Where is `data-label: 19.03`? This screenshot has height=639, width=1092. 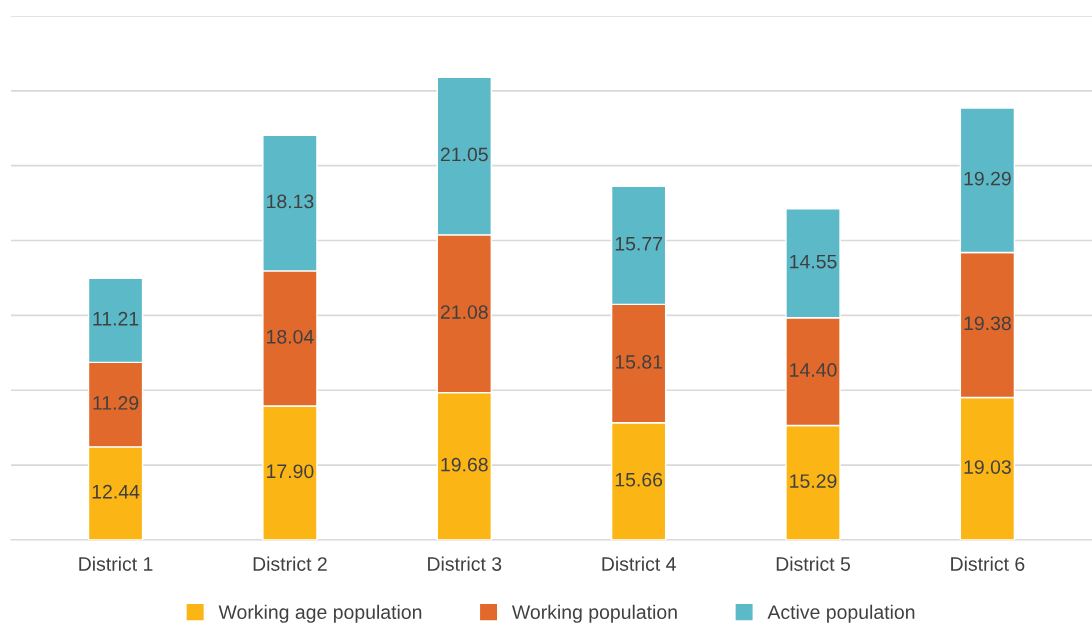 data-label: 19.03 is located at coordinates (987, 467).